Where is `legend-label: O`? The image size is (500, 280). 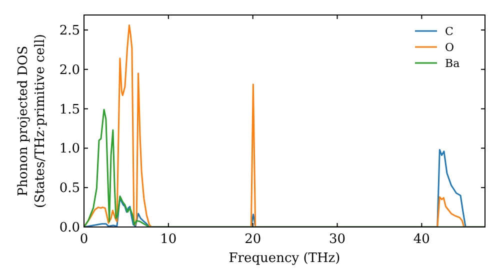
legend-label: O is located at coordinates (449, 47).